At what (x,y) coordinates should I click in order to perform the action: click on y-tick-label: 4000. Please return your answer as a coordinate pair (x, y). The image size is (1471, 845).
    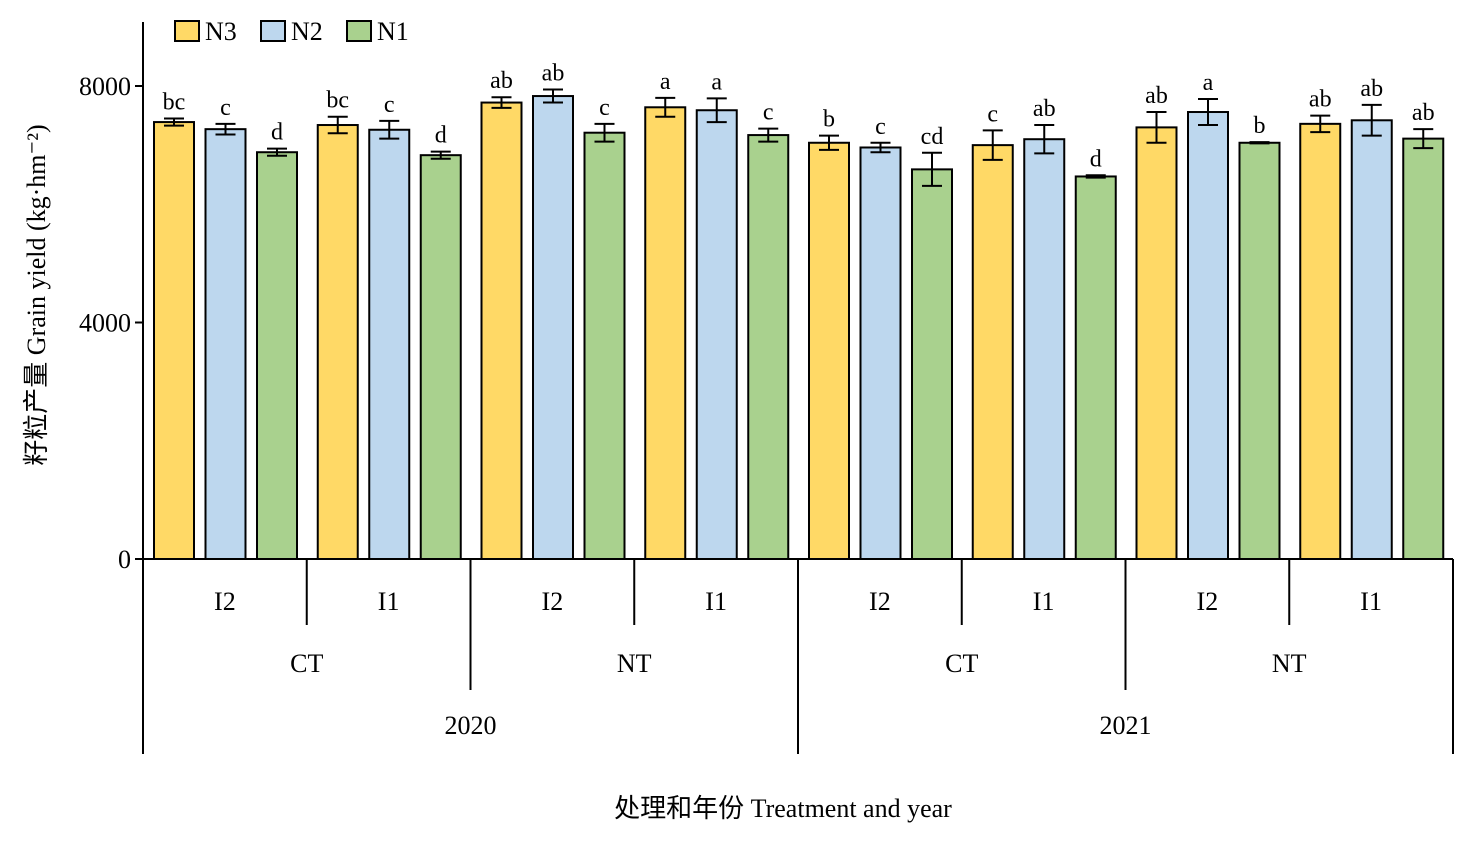
    Looking at the image, I should click on (105, 323).